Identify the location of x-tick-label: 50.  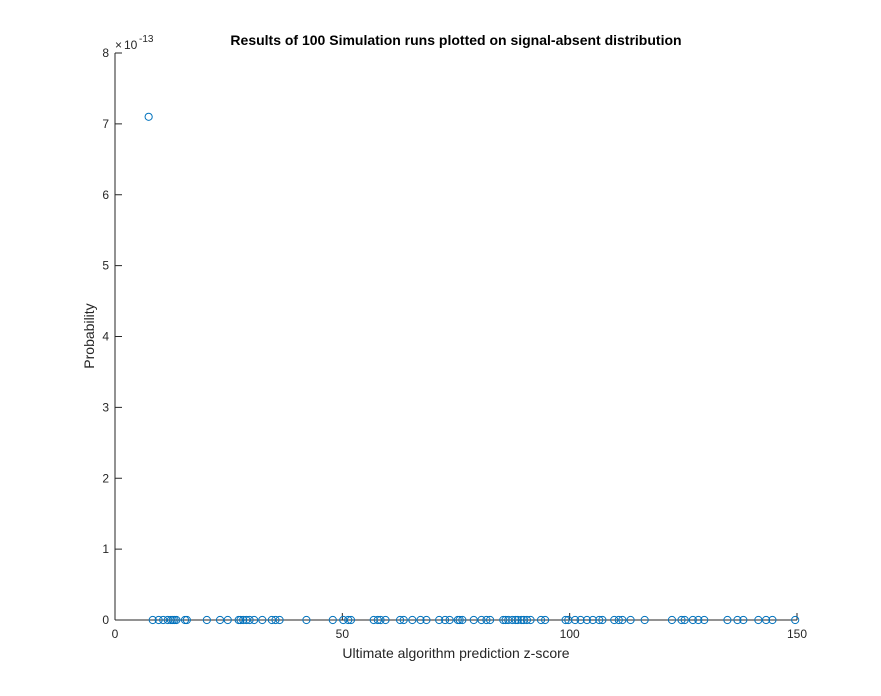
(343, 634).